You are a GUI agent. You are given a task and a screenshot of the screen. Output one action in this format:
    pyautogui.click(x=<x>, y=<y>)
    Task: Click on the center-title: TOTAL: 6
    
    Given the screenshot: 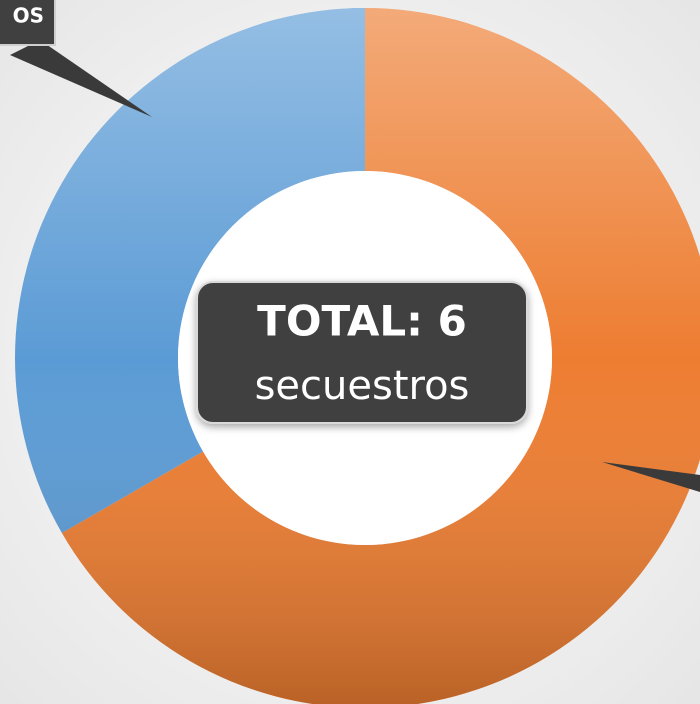 What is the action you would take?
    pyautogui.click(x=362, y=321)
    